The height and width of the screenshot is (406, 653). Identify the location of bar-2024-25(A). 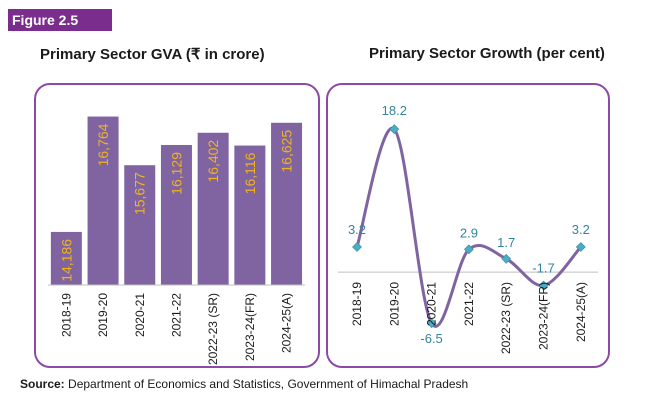
(287, 203).